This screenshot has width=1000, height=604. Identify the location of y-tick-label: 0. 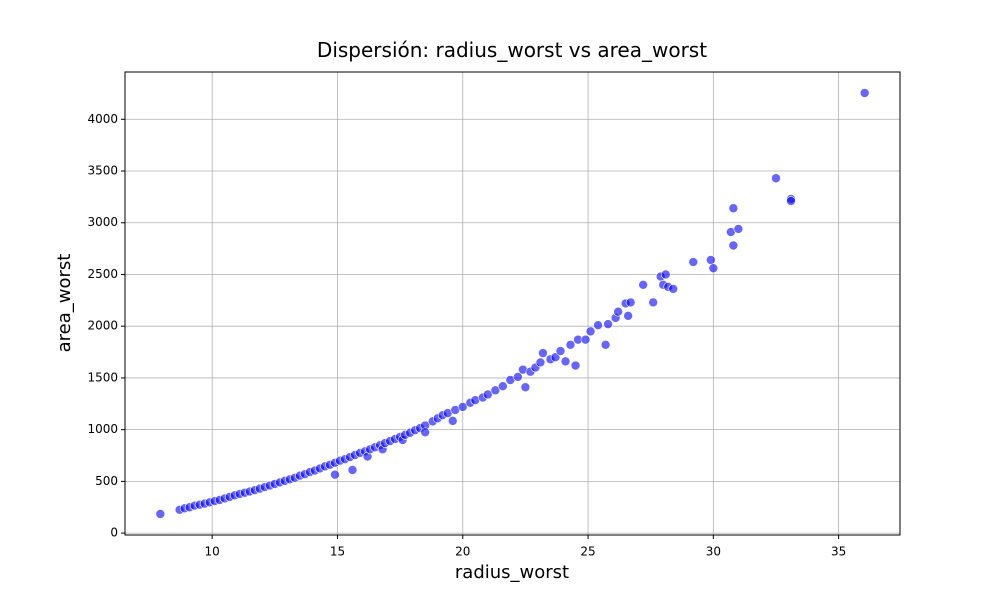
(114, 533).